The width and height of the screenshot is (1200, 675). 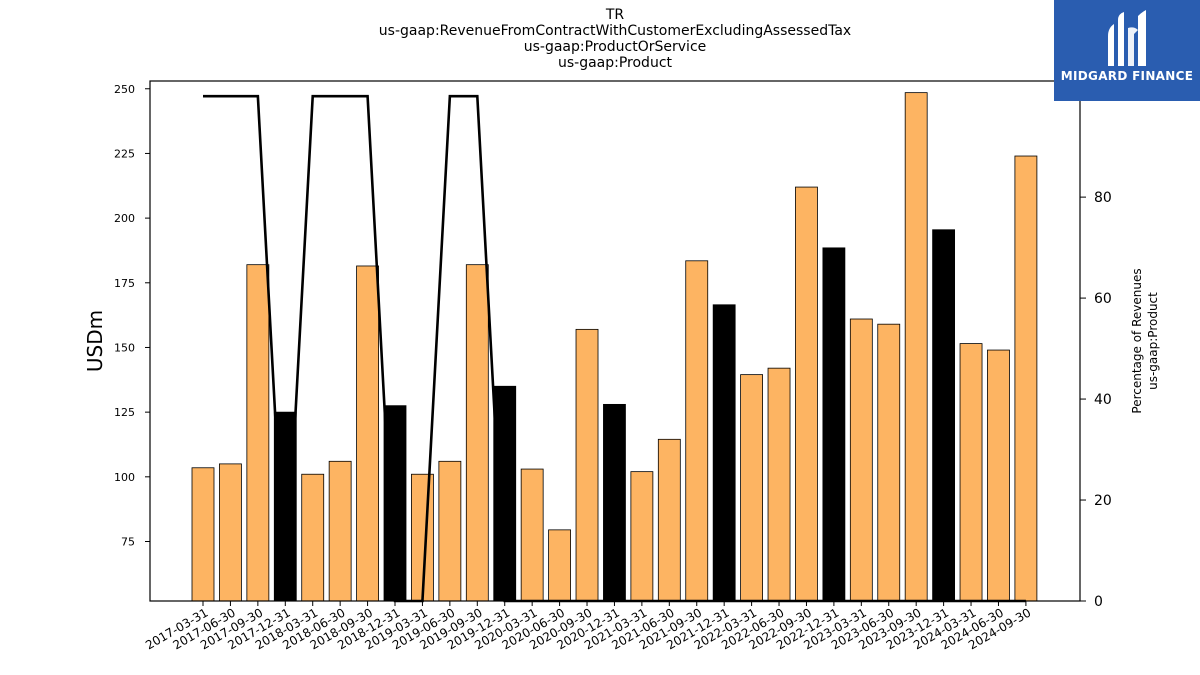 I want to click on y2-tick-label: 80, so click(x=1103, y=198).